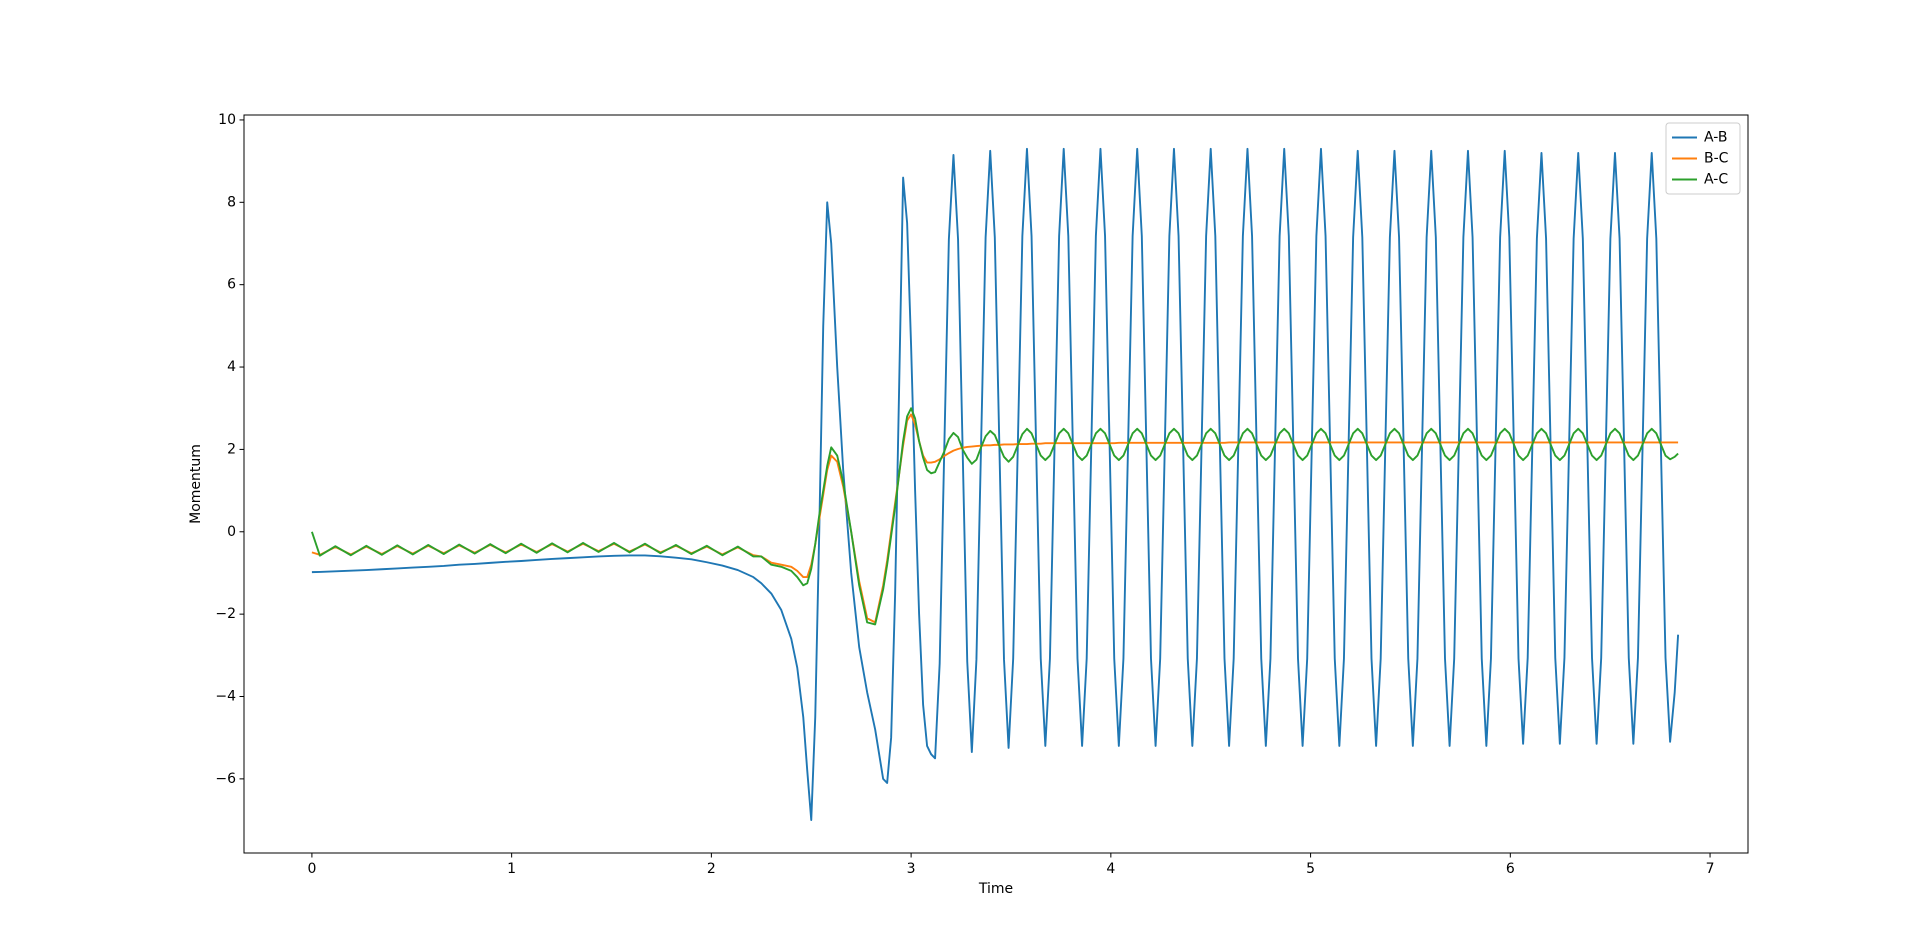 This screenshot has width=1920, height=948. I want to click on y-axis-label: Momentum, so click(196, 484).